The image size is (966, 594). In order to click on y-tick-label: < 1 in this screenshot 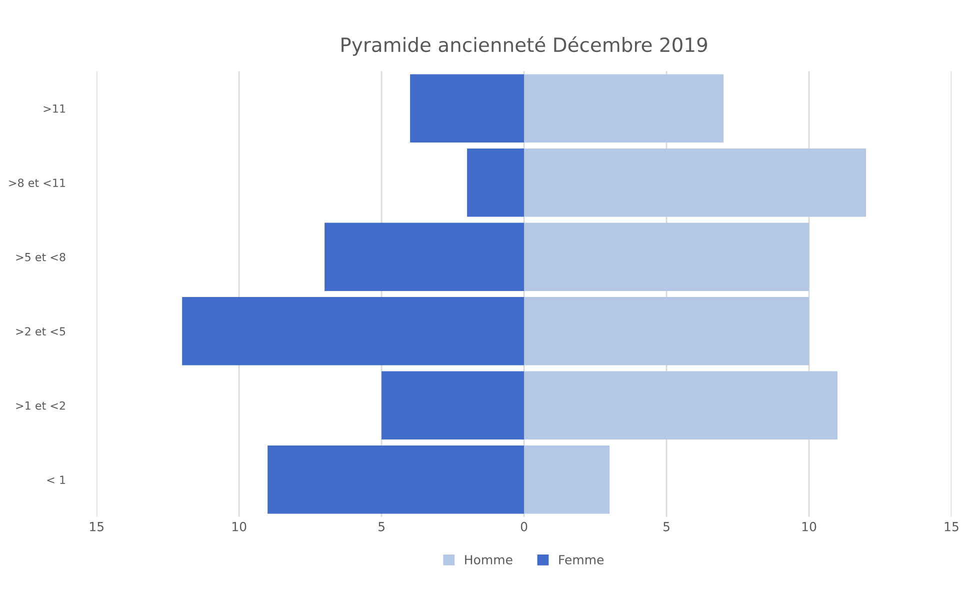, I will do `click(56, 480)`.